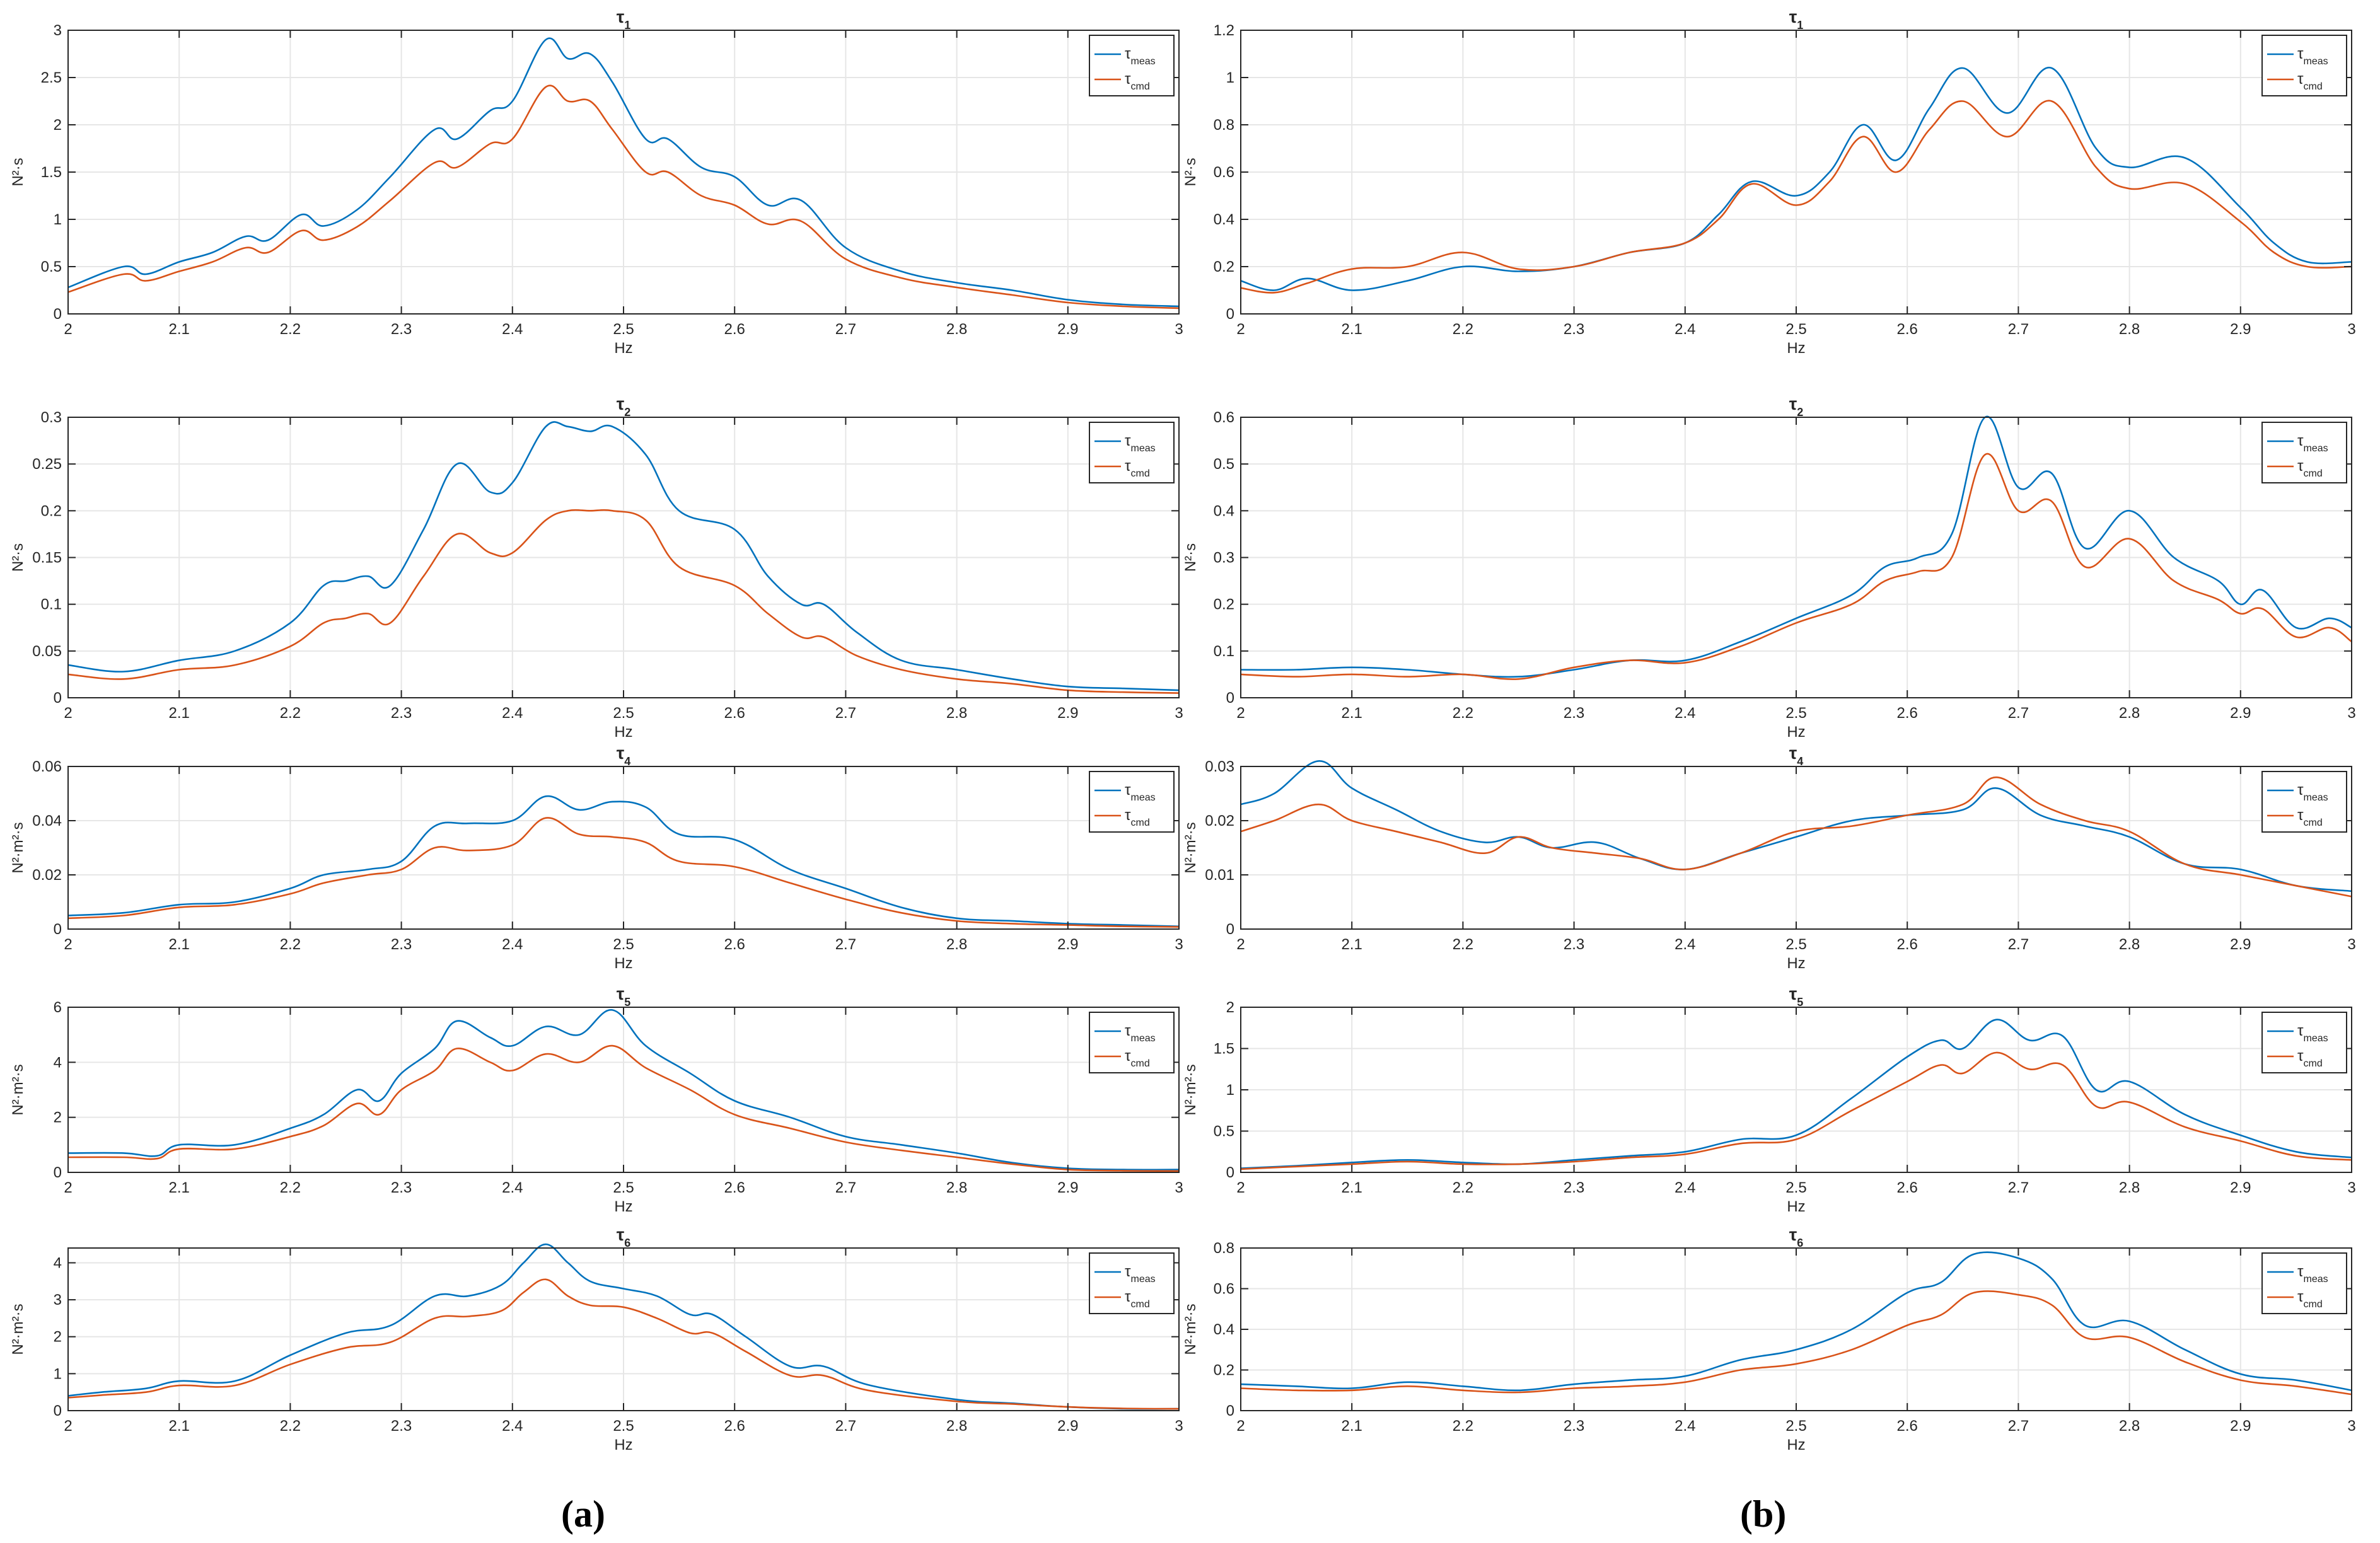 This screenshot has width=2380, height=1543. Describe the element at coordinates (47, 820) in the screenshot. I see `y-tick-label: 0.04` at that location.